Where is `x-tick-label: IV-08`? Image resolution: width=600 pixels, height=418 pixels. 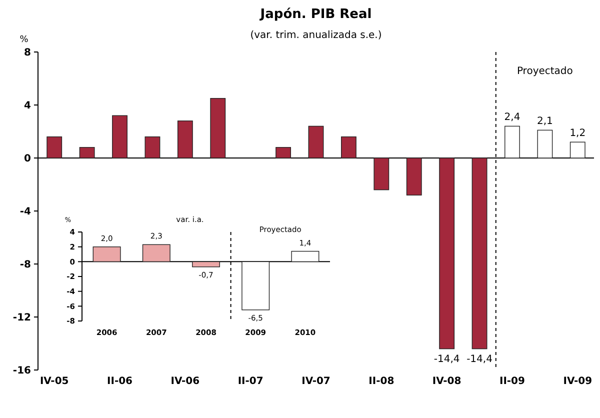
x-tick-label: IV-08 is located at coordinates (447, 381).